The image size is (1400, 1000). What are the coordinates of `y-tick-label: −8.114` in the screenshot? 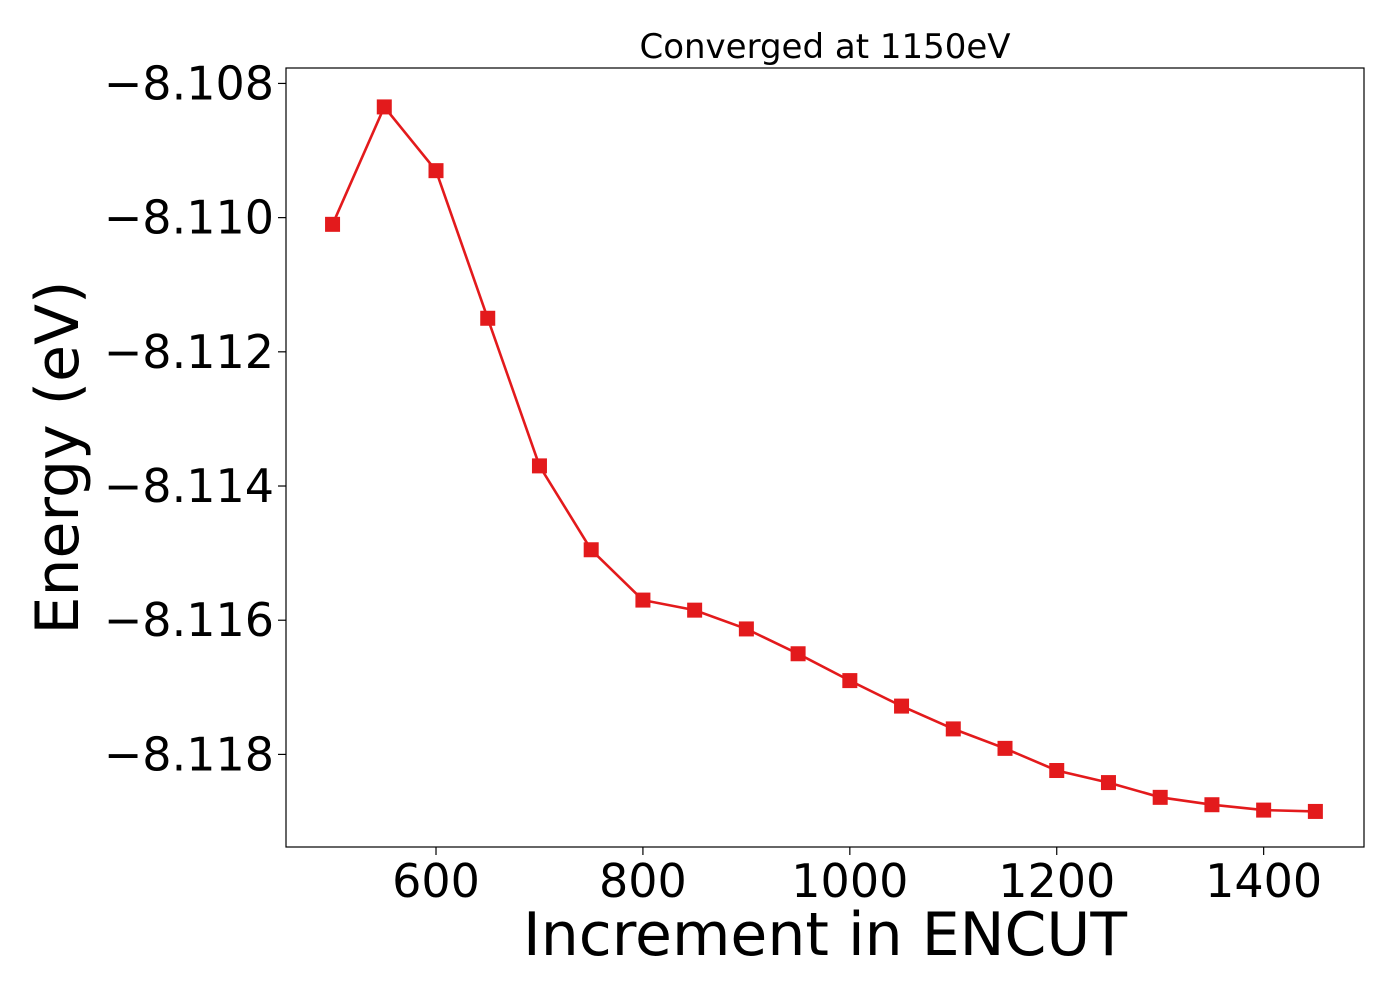 It's located at (189, 486).